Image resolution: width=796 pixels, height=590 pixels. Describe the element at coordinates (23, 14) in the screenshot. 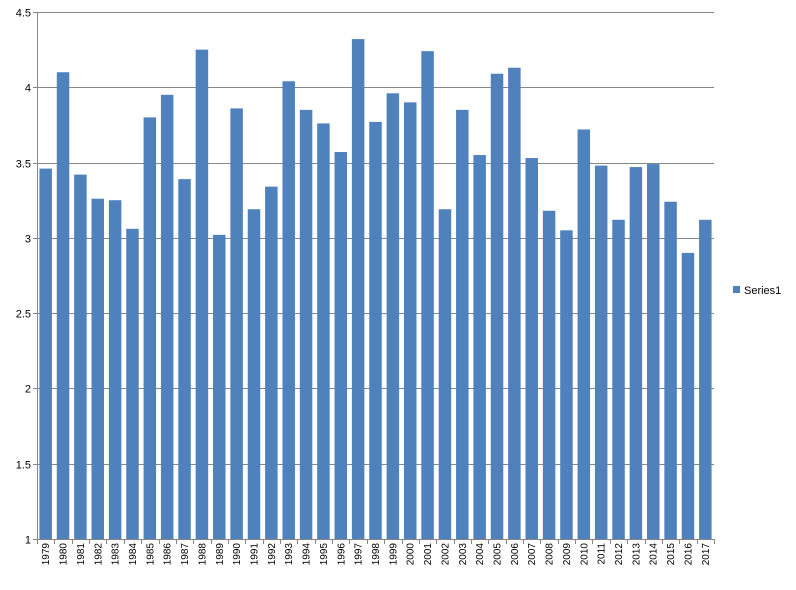

I see `y-tick-label: 4.5` at that location.